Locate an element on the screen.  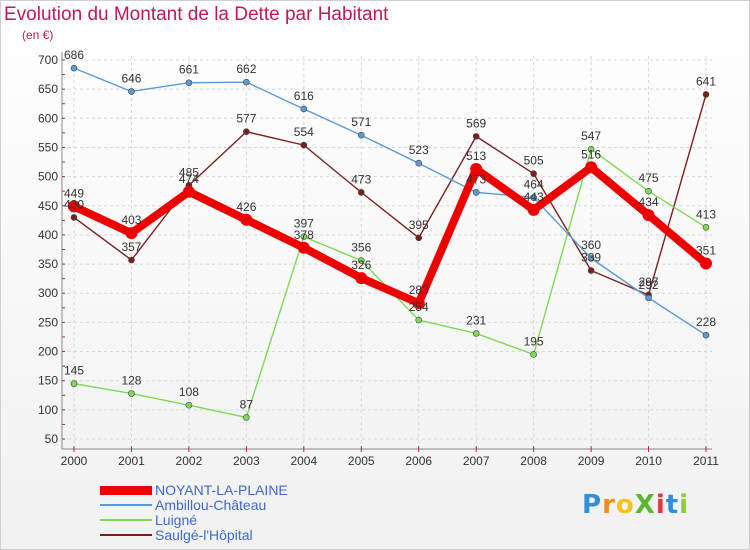
proxiti-logo: ProXiti is located at coordinates (635, 505).